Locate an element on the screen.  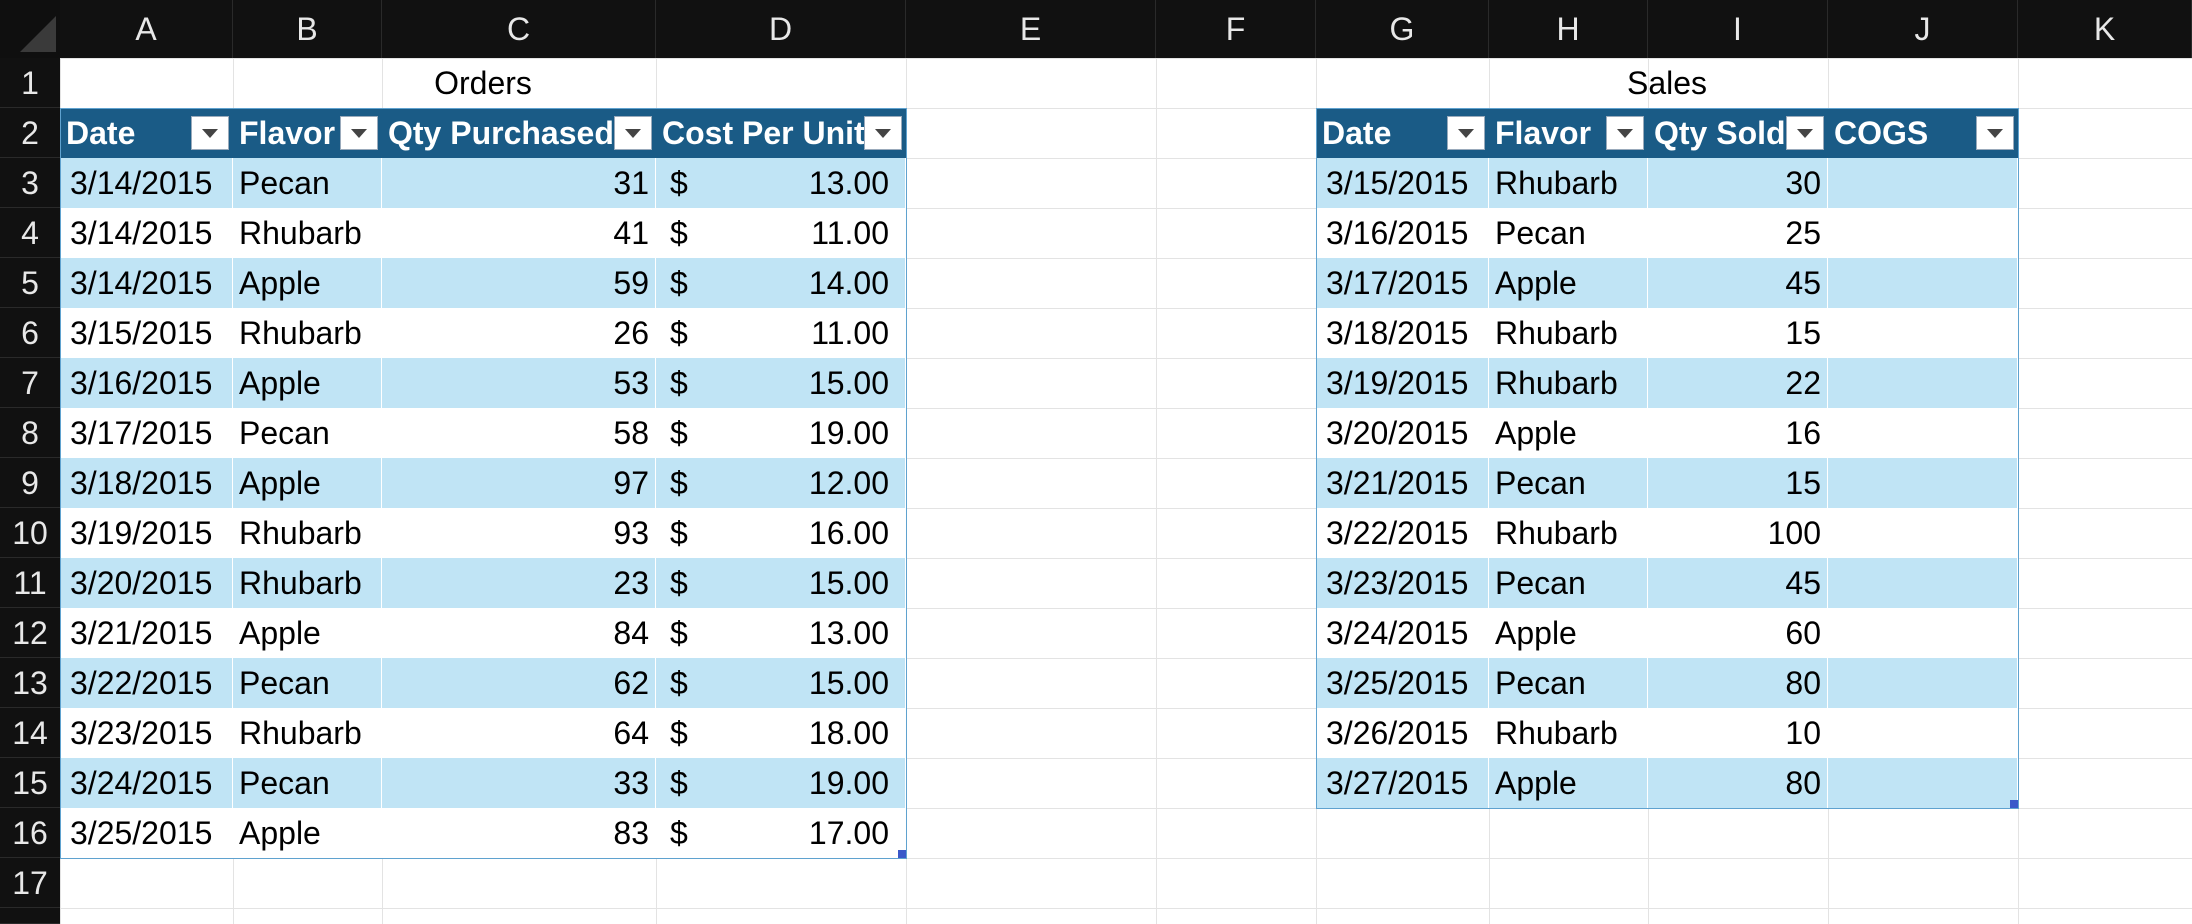
orders-cell: 64 is located at coordinates (519, 733).